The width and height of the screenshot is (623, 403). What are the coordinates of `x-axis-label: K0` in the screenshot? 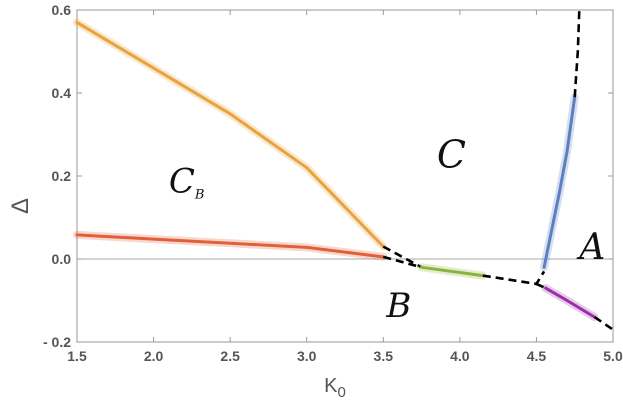 It's located at (335, 388).